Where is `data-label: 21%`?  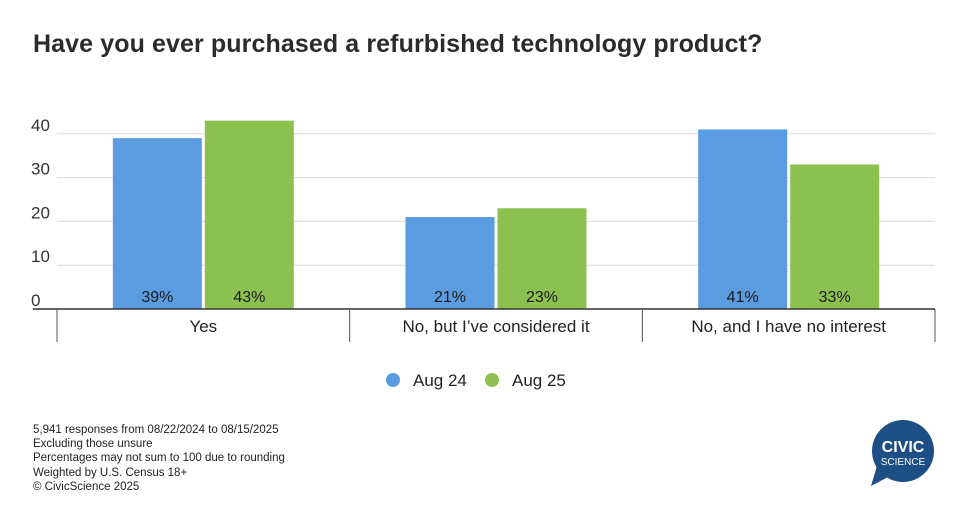 data-label: 21% is located at coordinates (450, 297).